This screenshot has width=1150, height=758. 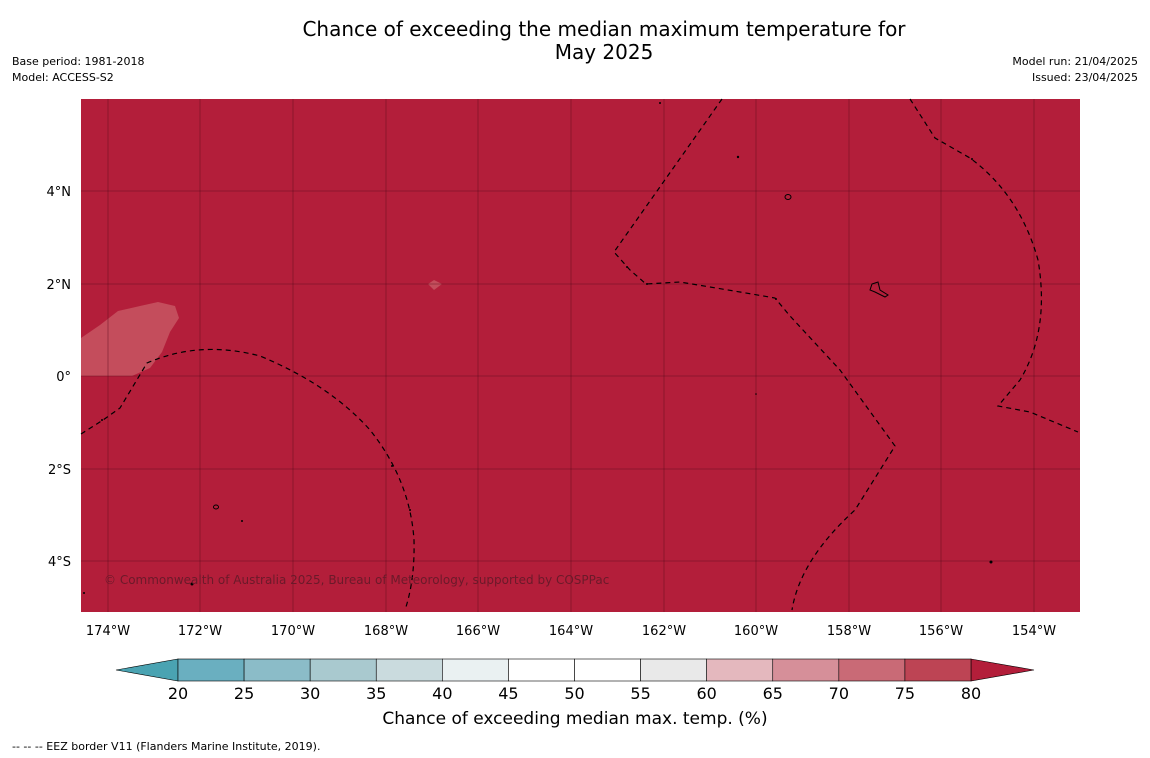 I want to click on title-line-2: May 2025, so click(x=604, y=52).